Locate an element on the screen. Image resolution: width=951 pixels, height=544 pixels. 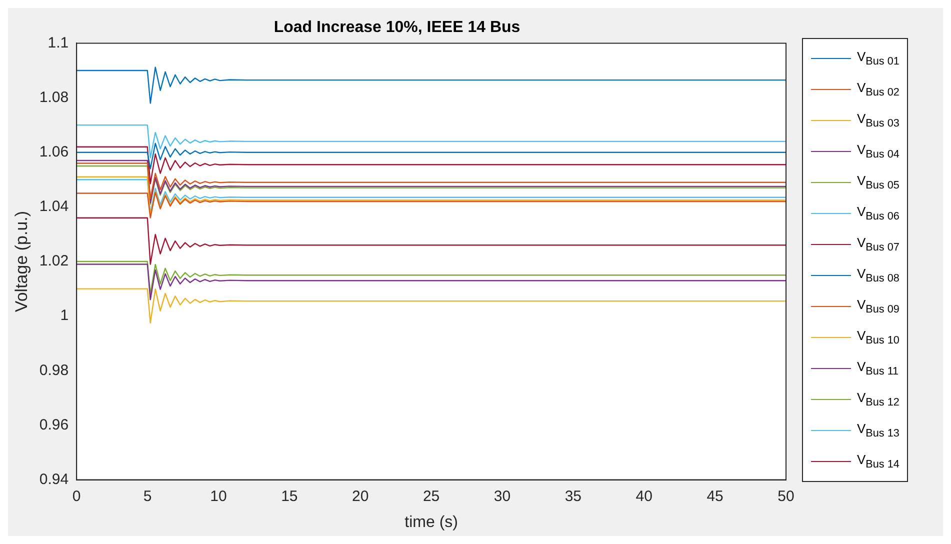
legend-label: V$_{Bus 01}$ is located at coordinates (878, 58).